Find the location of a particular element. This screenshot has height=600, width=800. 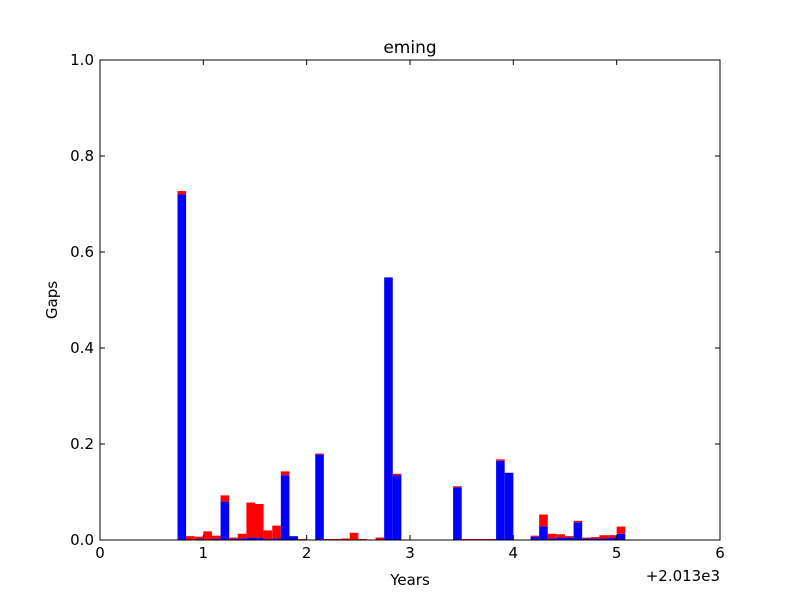

x-axis-label: Years is located at coordinates (409, 580).